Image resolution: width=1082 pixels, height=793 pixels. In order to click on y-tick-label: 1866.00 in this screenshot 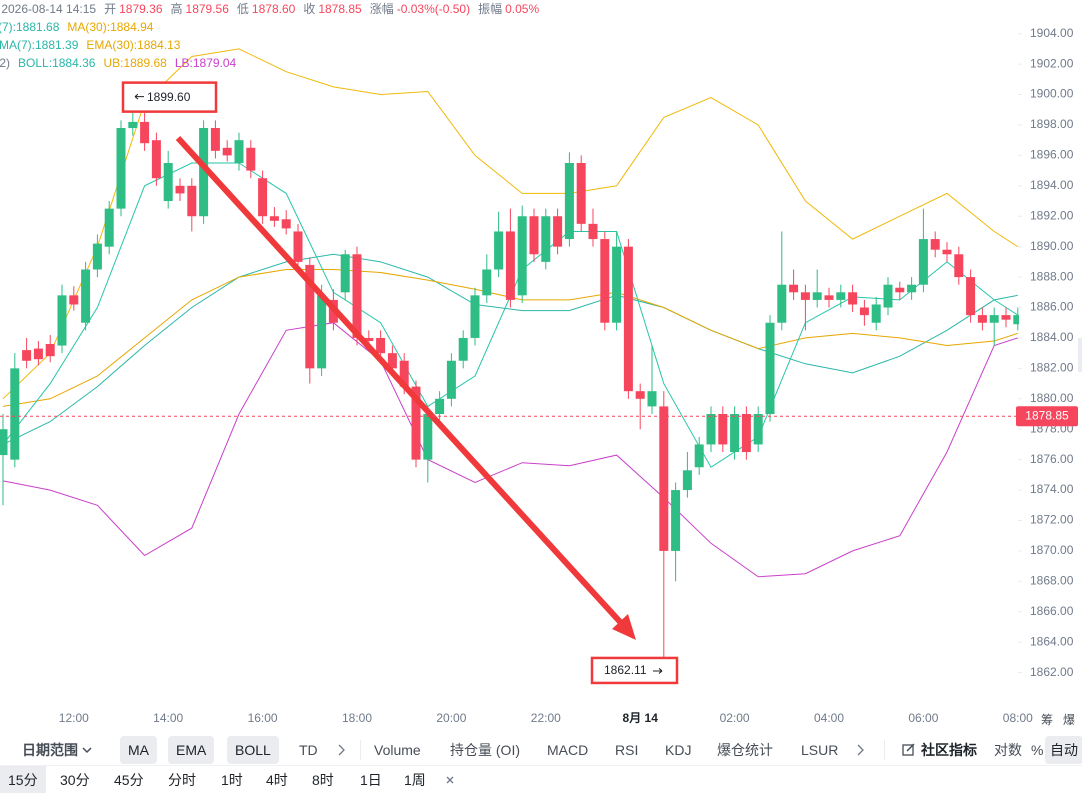, I will do `click(1052, 611)`.